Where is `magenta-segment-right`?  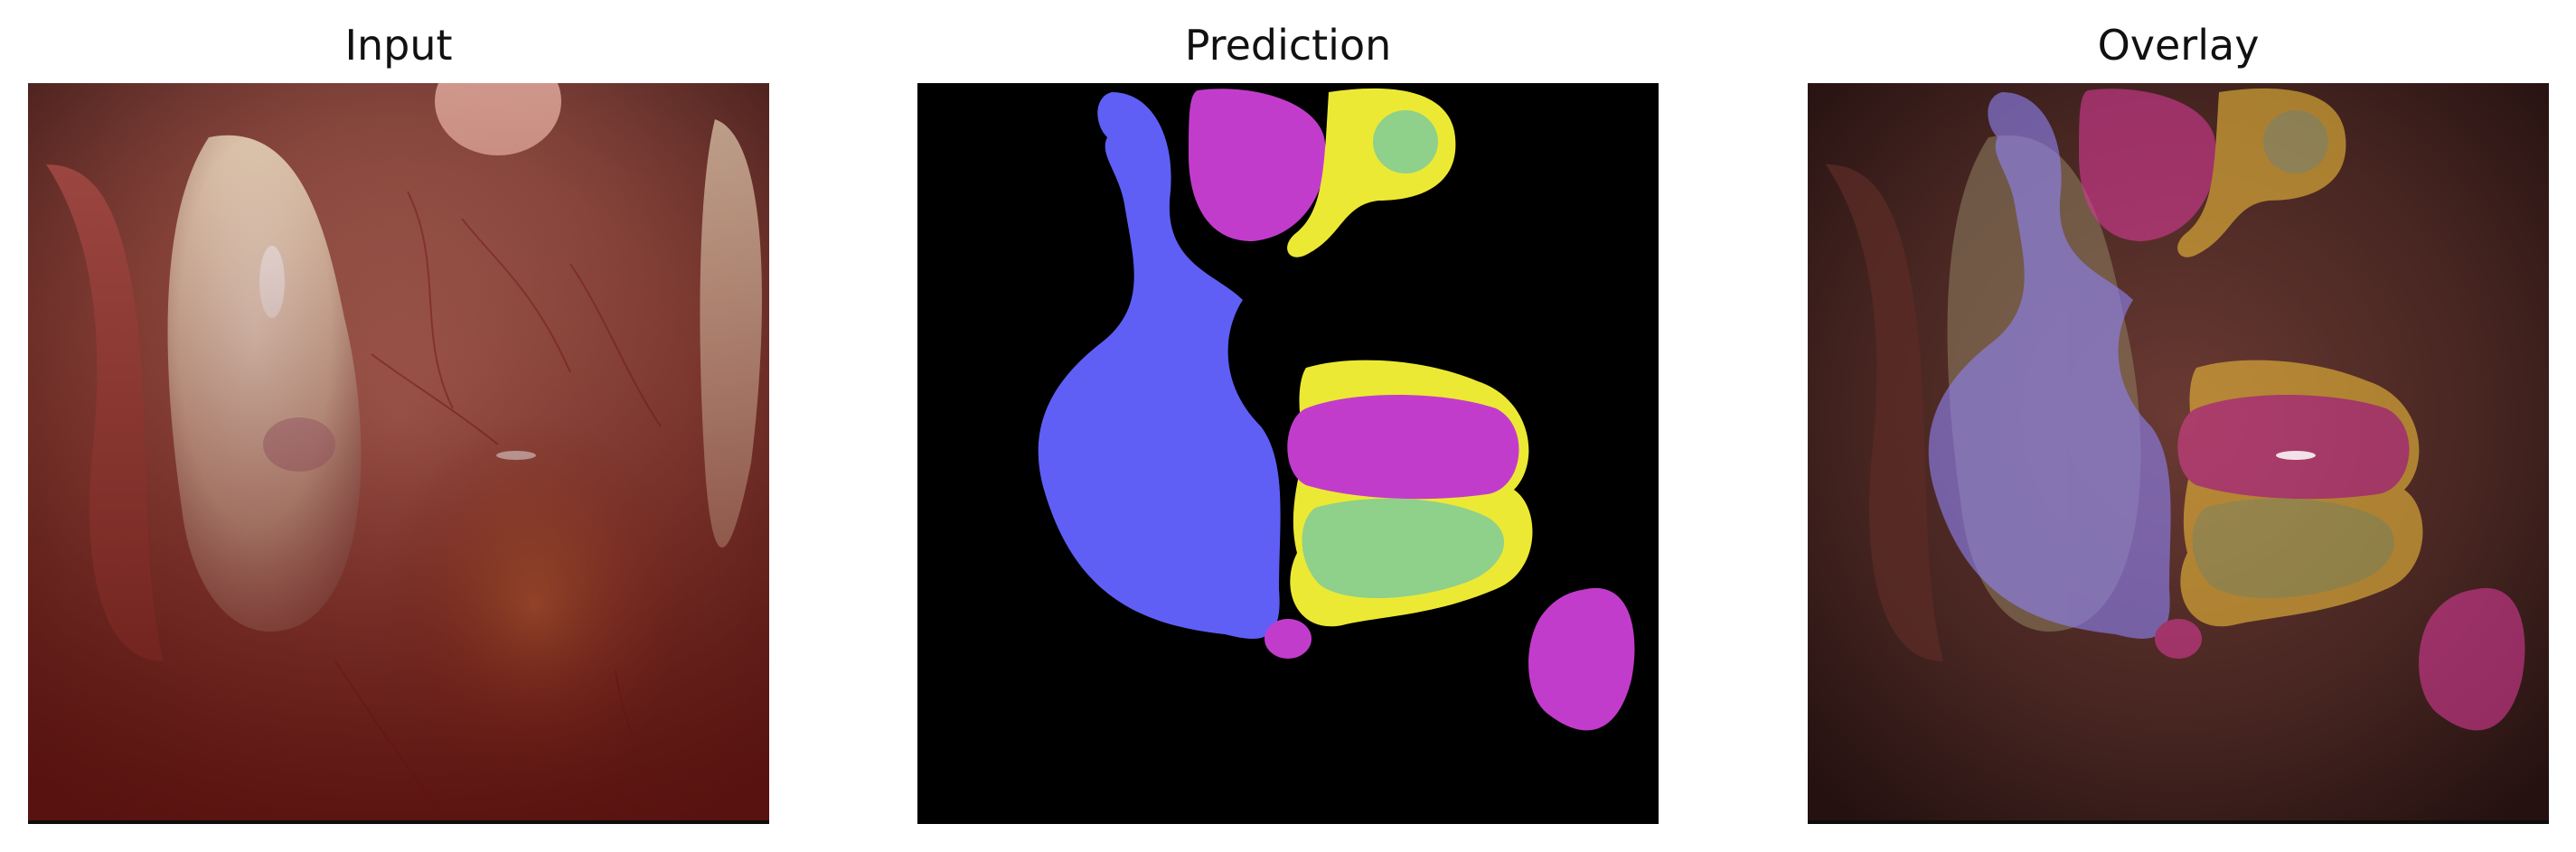
magenta-segment-right is located at coordinates (1581, 659).